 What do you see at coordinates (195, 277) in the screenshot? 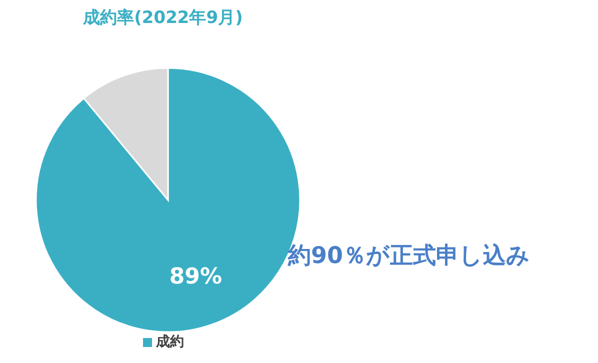
I see `data-label: 89%` at bounding box center [195, 277].